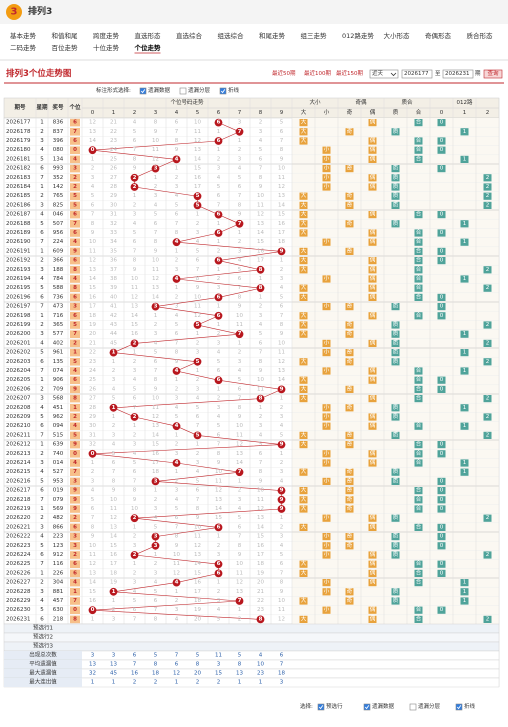 The width and height of the screenshot is (508, 727). What do you see at coordinates (231, 35) in the screenshot?
I see `nav-link: 组选综合` at bounding box center [231, 35].